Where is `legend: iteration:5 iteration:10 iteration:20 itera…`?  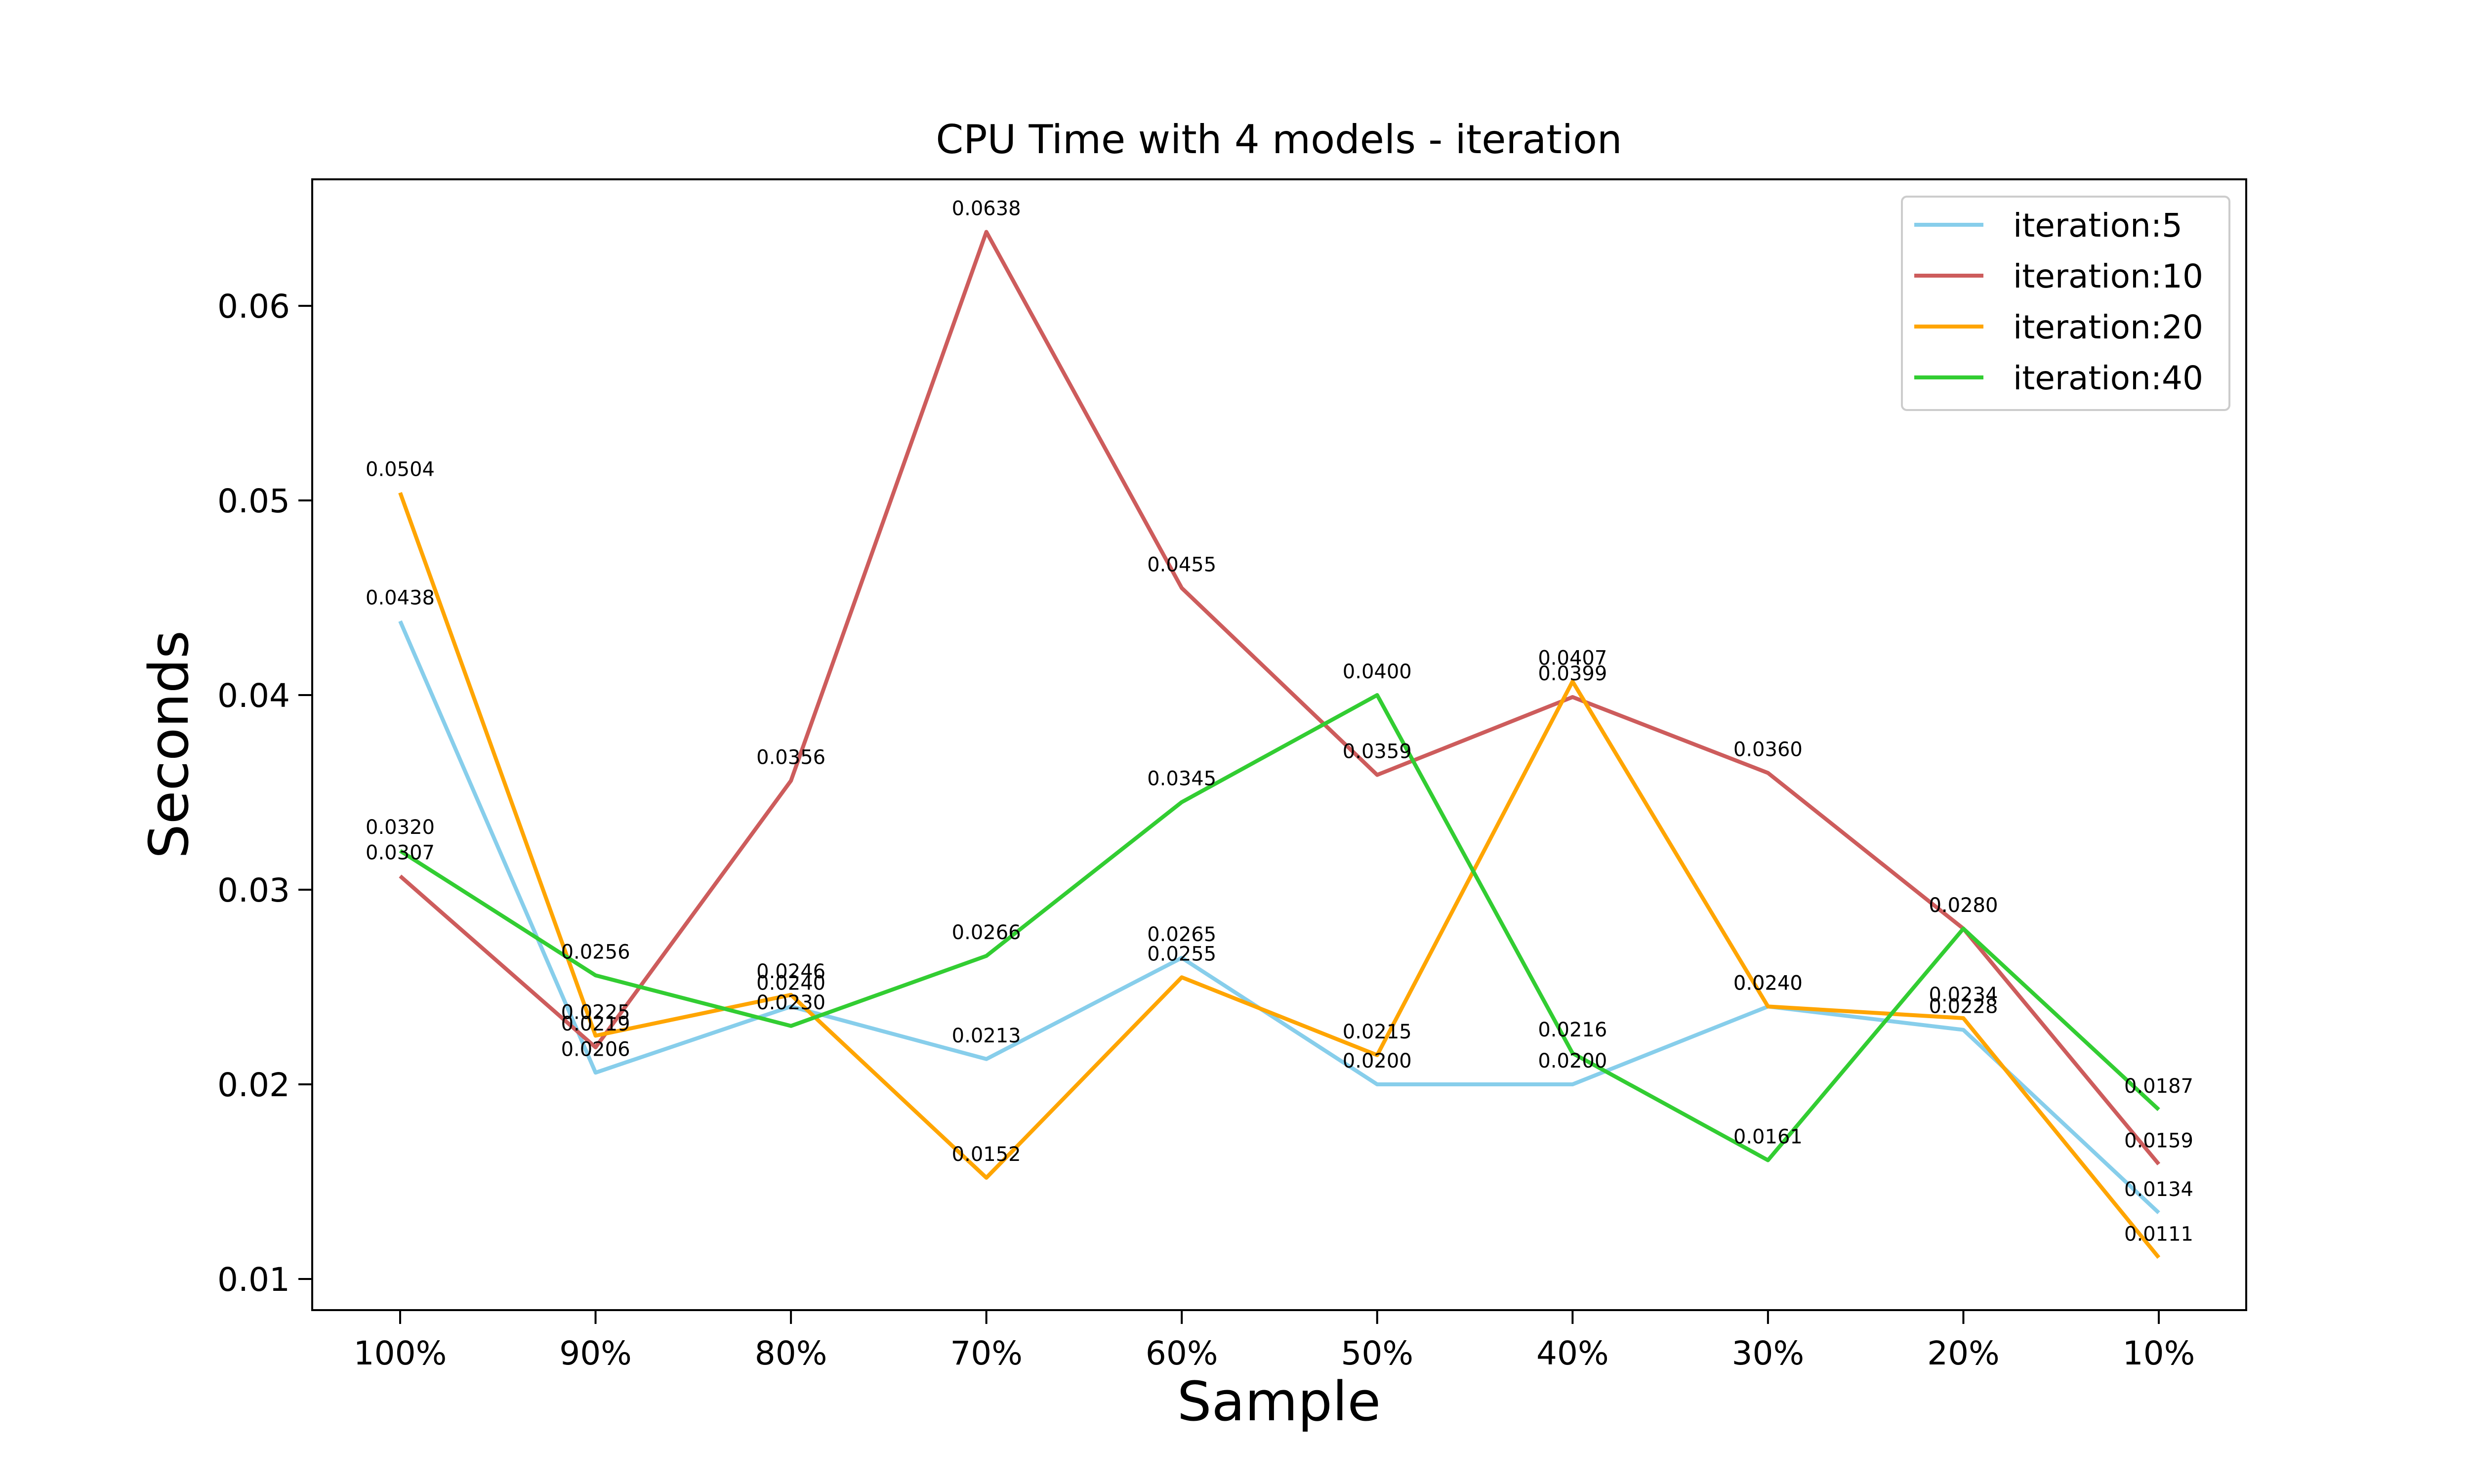 legend: iteration:5 iteration:10 iteration:20 itera… is located at coordinates (2065, 303).